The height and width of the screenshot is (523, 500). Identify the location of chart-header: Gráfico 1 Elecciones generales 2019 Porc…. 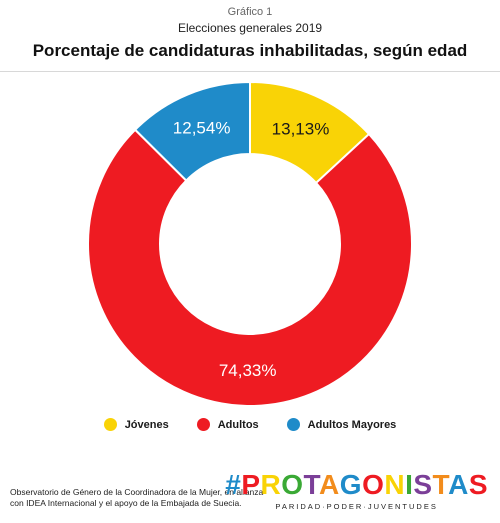
(250, 30).